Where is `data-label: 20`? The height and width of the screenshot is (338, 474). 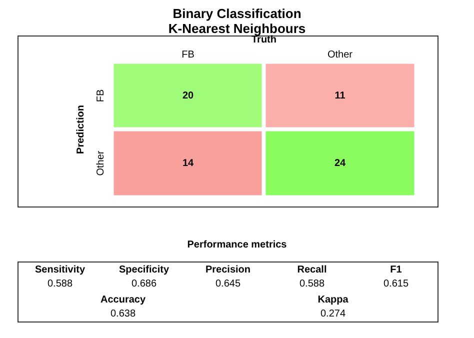
data-label: 20 is located at coordinates (188, 96).